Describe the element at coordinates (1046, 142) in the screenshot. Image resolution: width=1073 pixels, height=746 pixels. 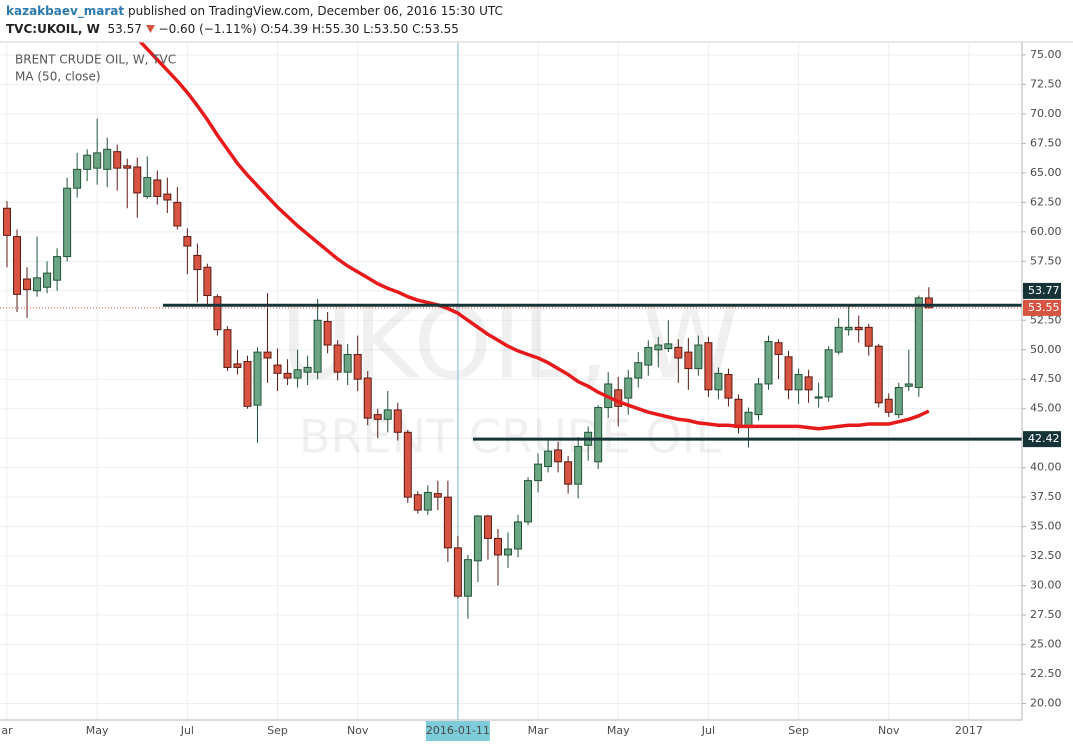
I see `y-tick-label: 67.50` at that location.